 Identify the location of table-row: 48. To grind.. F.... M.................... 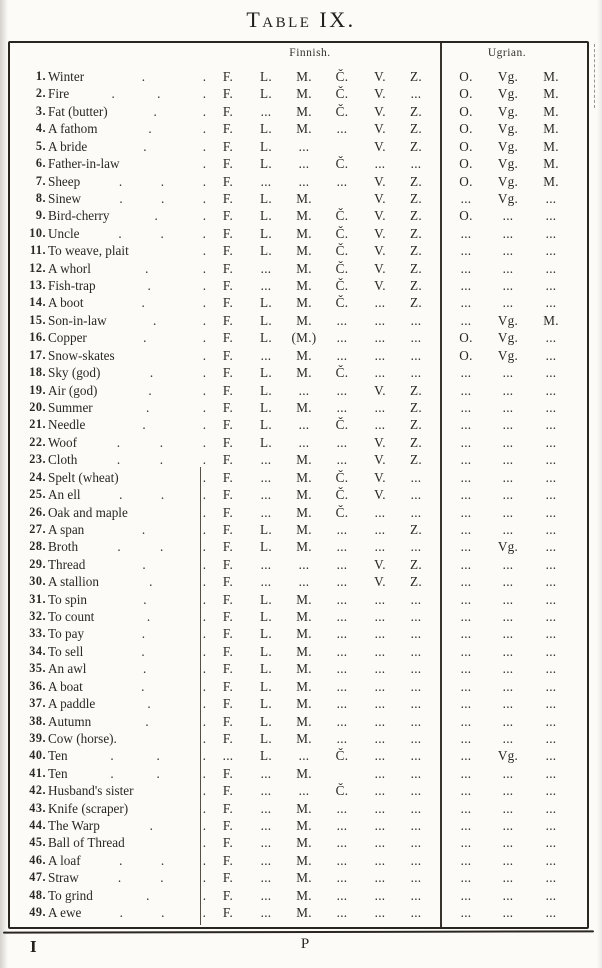
(298, 895).